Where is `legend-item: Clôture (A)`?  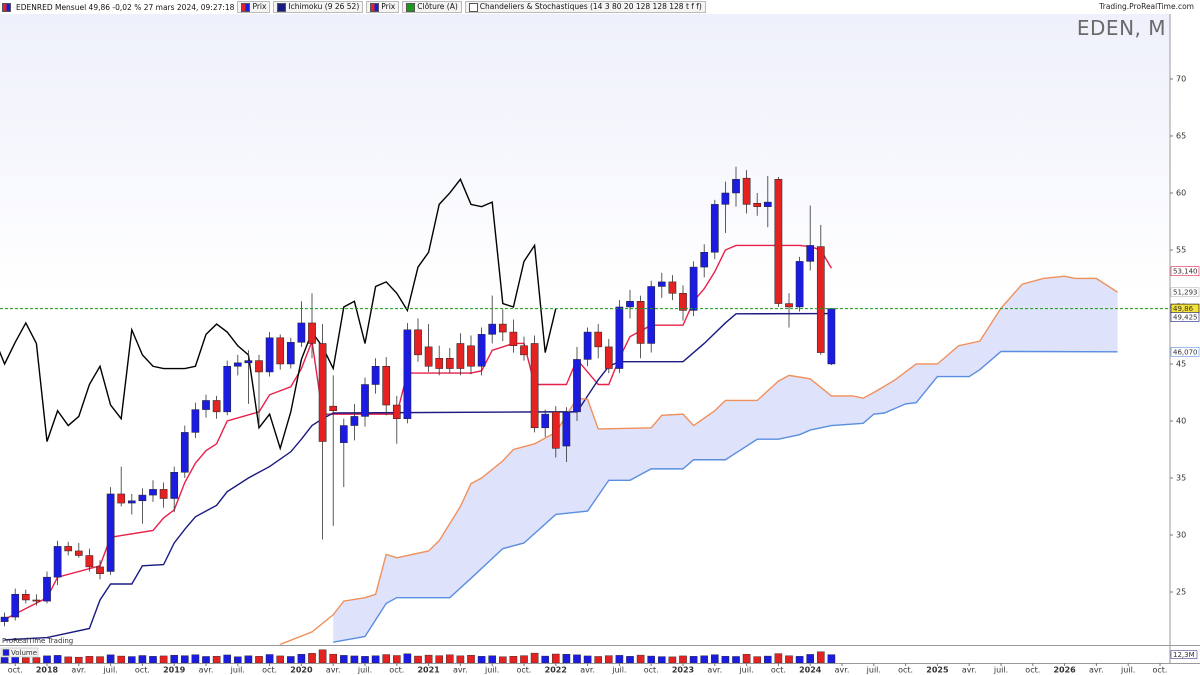
legend-item: Clôture (A) is located at coordinates (432, 7).